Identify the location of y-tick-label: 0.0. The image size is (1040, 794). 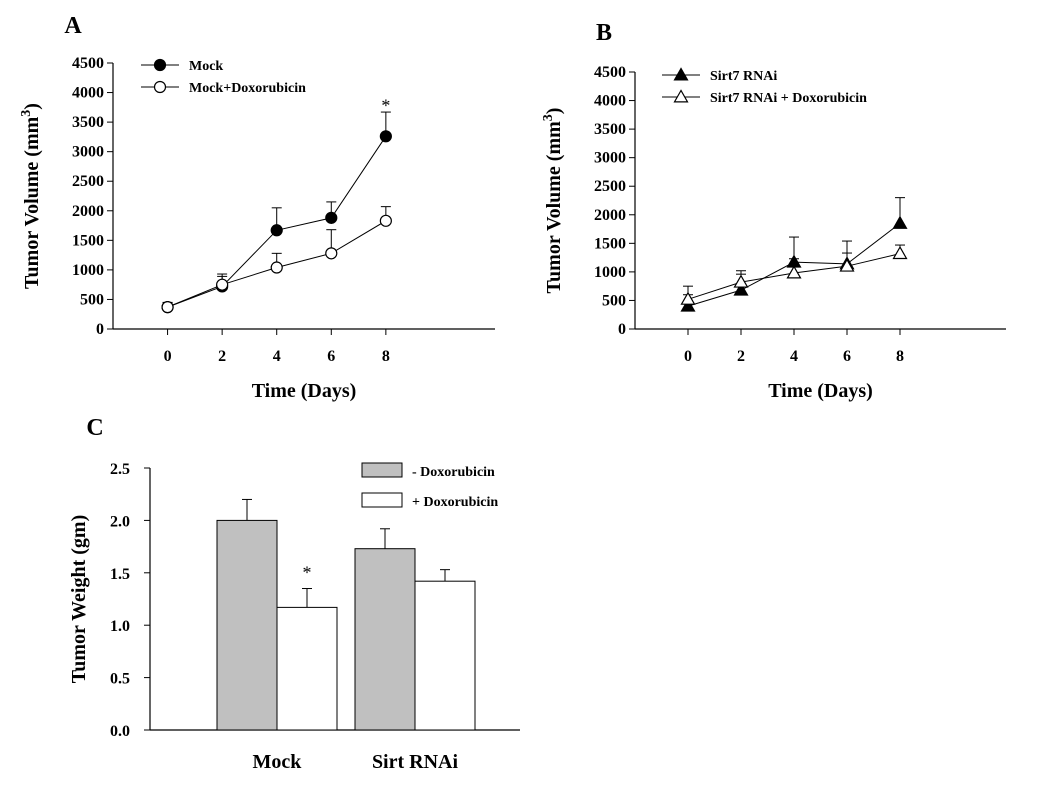
(120, 731).